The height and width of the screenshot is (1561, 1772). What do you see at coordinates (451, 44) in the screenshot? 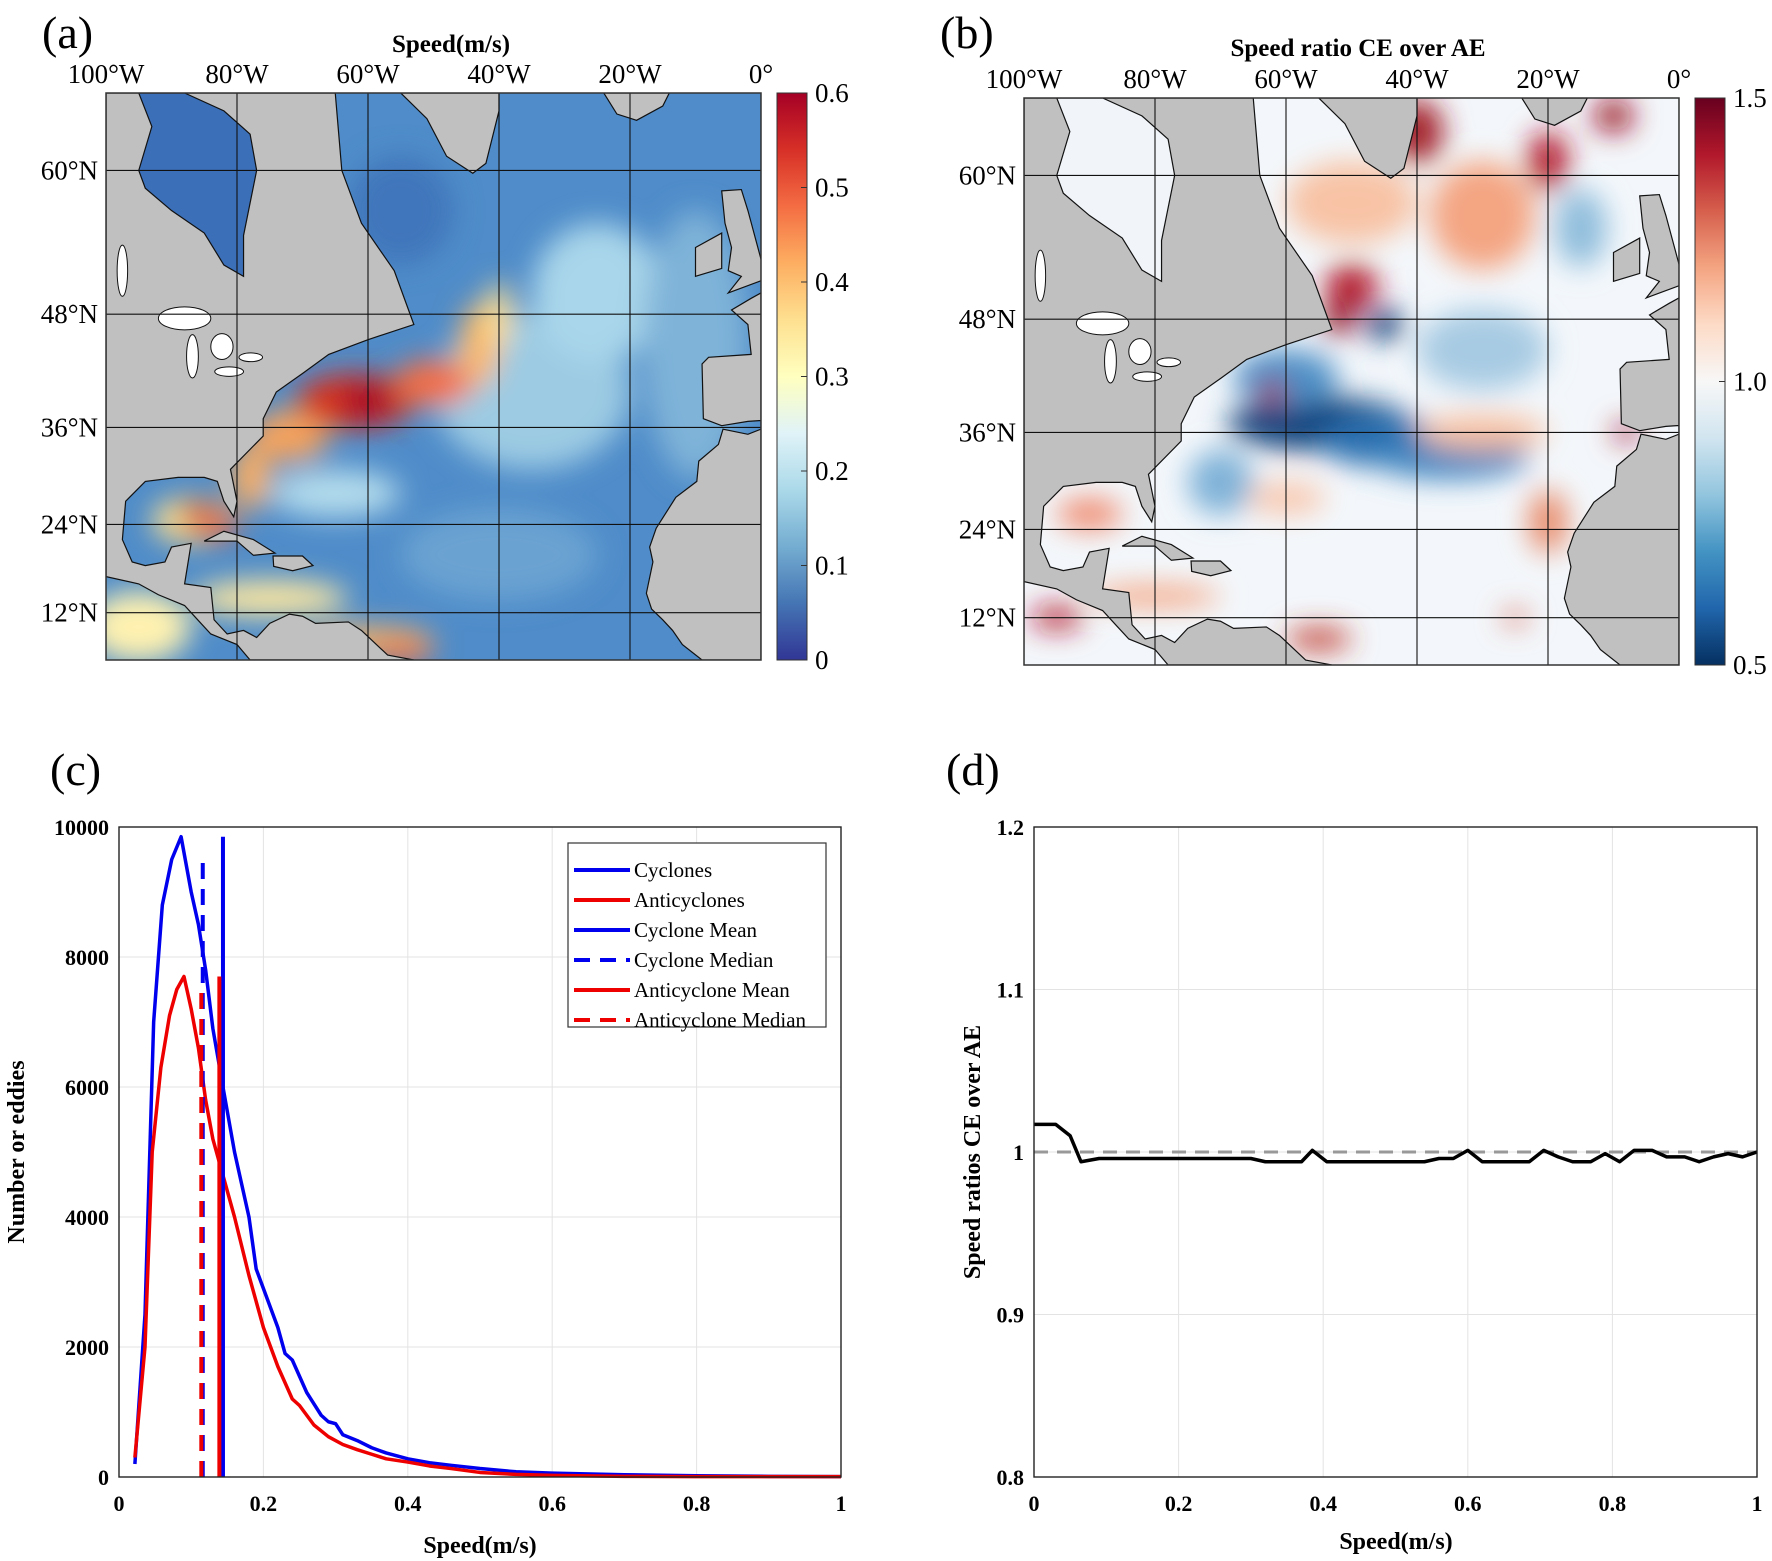
I see `map-a-title: Speed(m/s)` at bounding box center [451, 44].